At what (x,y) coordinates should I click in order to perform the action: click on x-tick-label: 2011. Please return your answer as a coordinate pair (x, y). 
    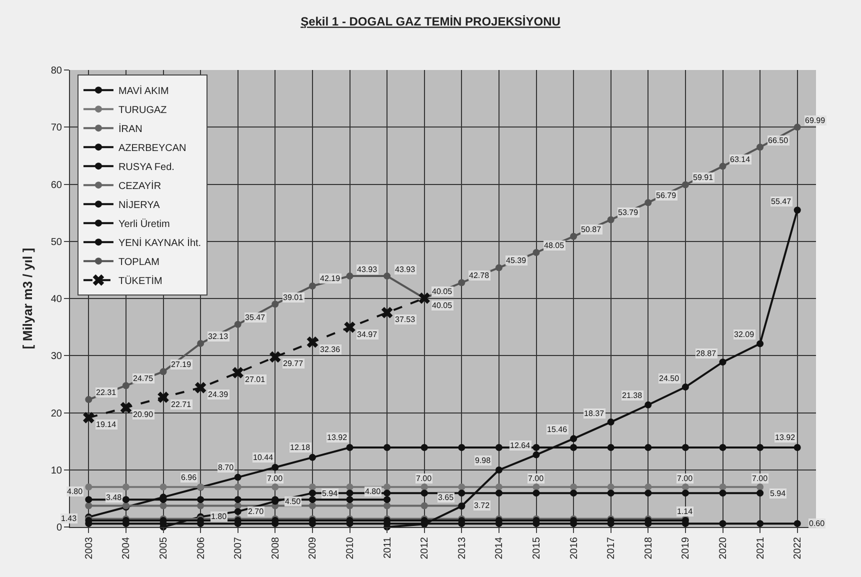
    Looking at the image, I should click on (388, 547).